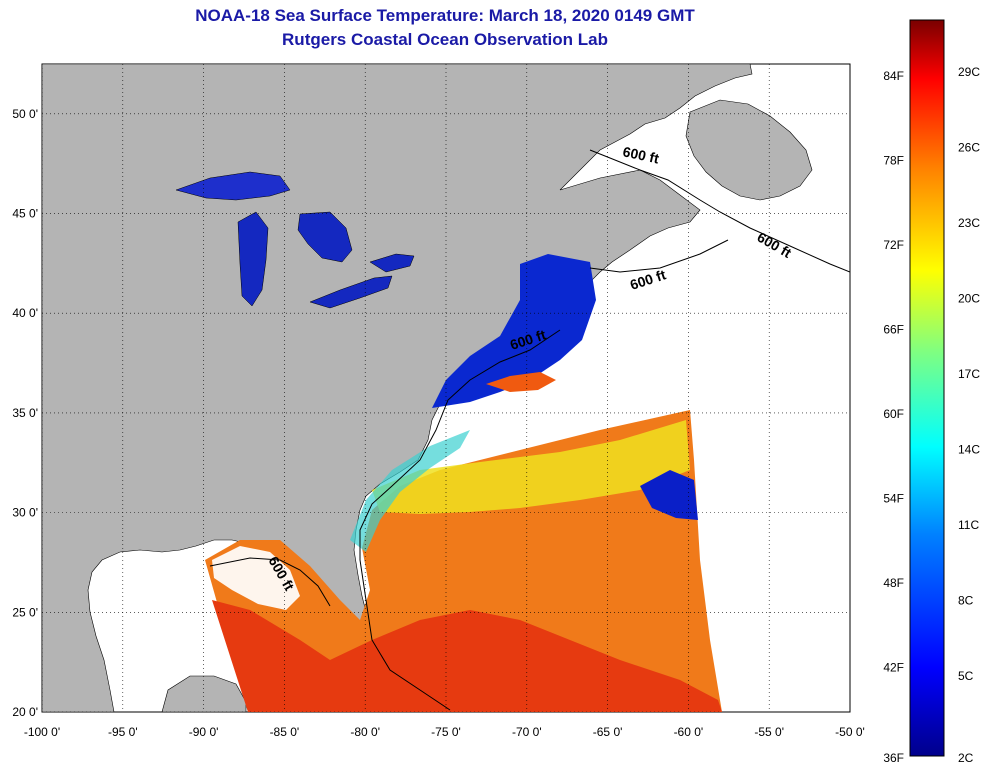 The image size is (984, 770). Describe the element at coordinates (527, 732) in the screenshot. I see `lon-tick-label: -70 0'` at that location.